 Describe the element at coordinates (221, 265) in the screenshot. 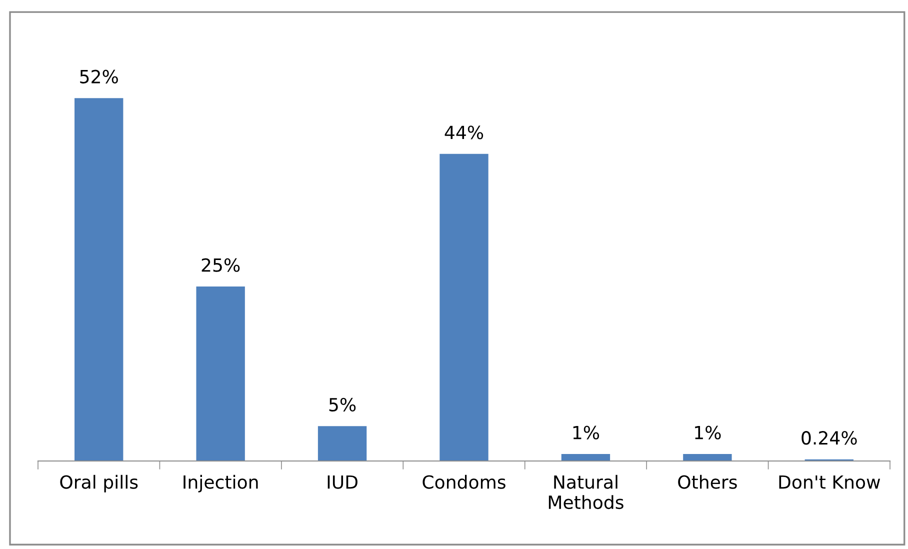

I see `data-label: 25%` at that location.